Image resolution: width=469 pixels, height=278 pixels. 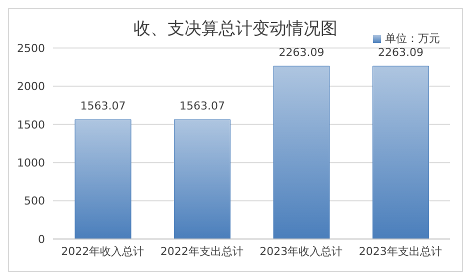 I want to click on y-tick-label: 0, so click(x=41, y=239).